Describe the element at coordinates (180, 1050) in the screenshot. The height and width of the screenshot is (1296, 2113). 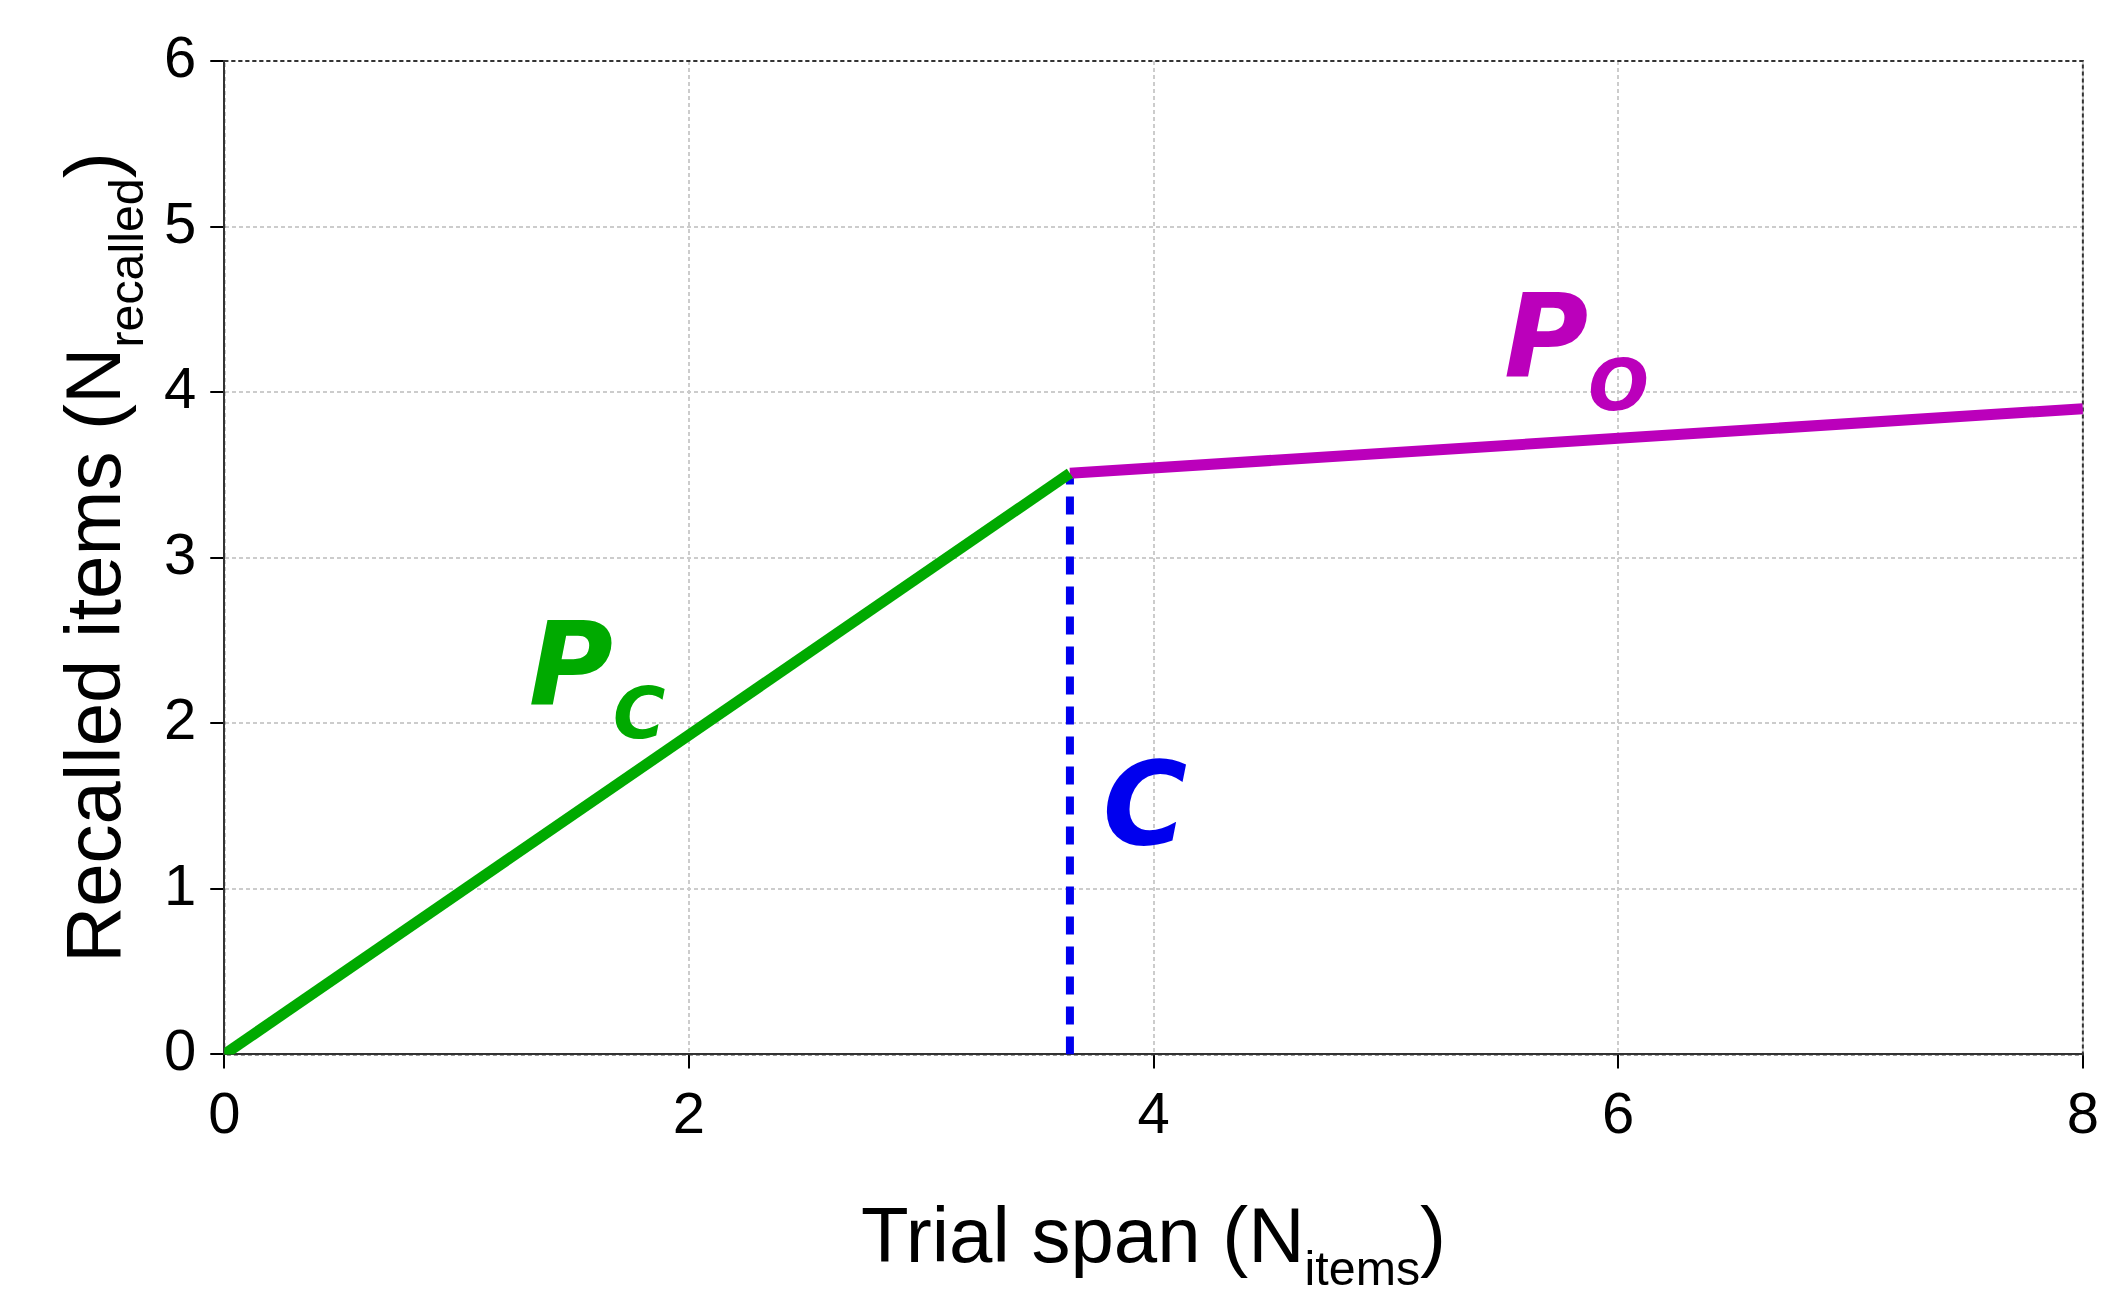
I see `y-tick-label: 0` at that location.